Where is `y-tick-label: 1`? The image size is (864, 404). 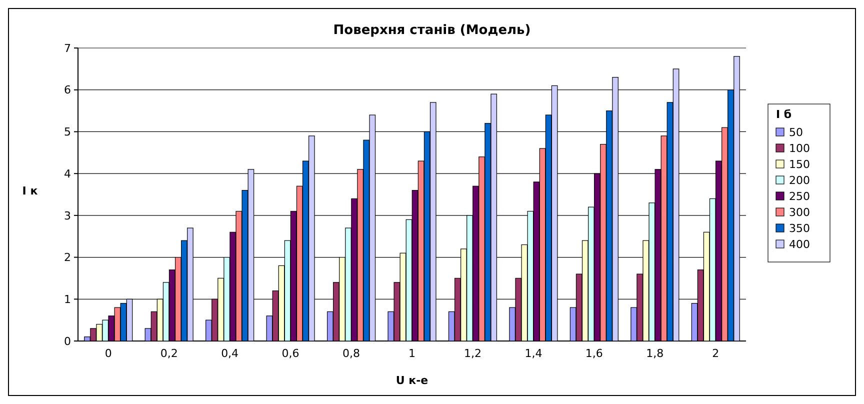 y-tick-label: 1 is located at coordinates (67, 299).